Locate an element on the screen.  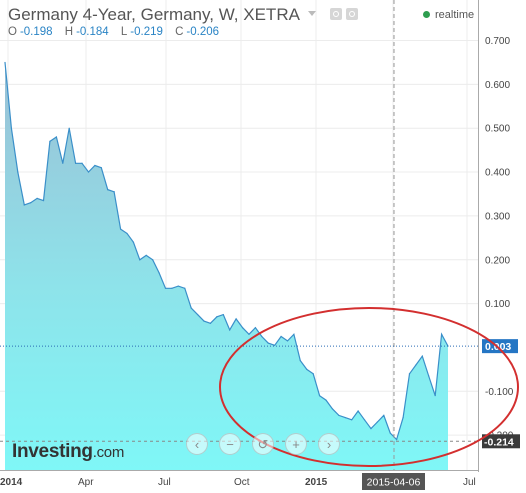
y-tick-label-3: 0.400 is located at coordinates (497, 173).